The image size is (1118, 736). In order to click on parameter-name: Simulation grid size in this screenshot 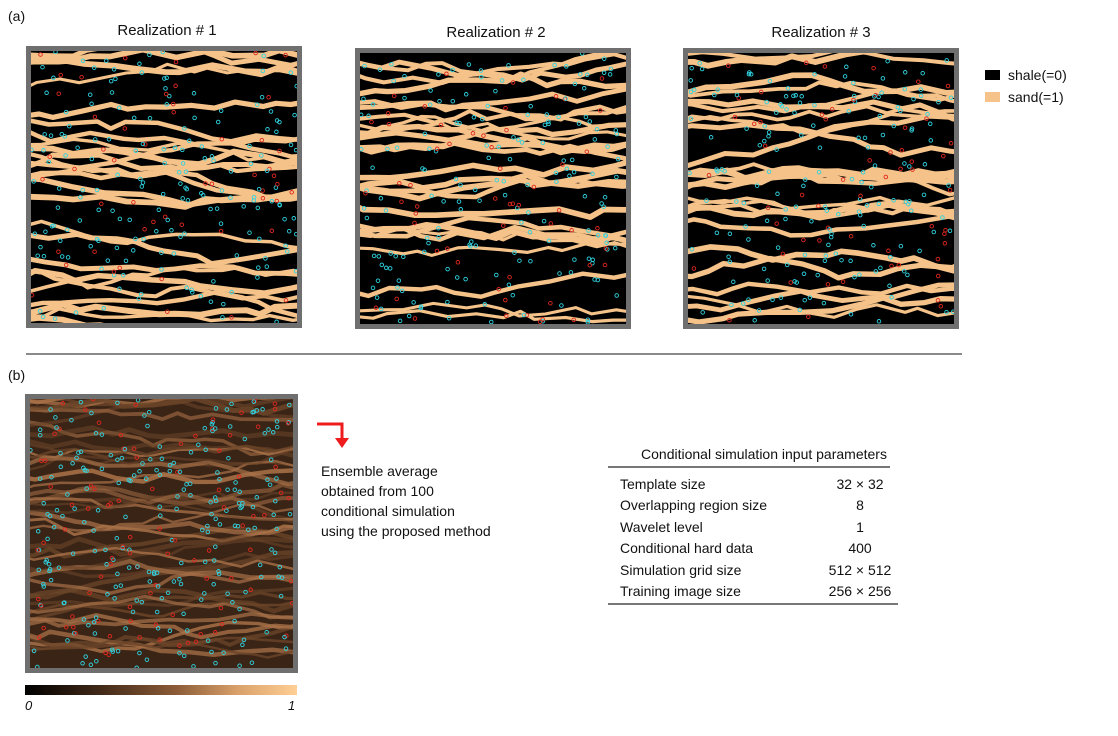, I will do `click(709, 570)`.